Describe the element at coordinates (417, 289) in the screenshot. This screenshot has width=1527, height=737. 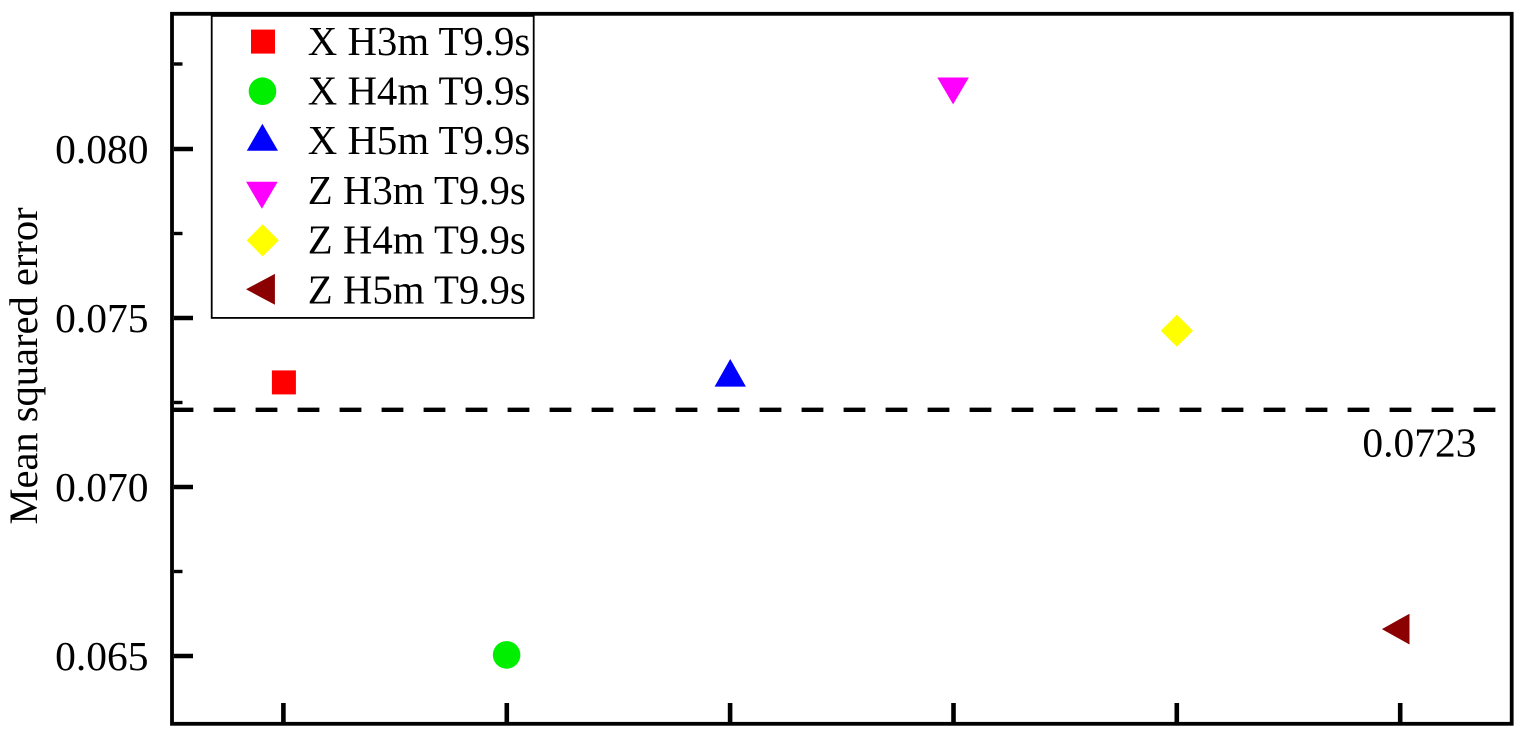
I see `svg-text: Z H5m T9.9s` at that location.